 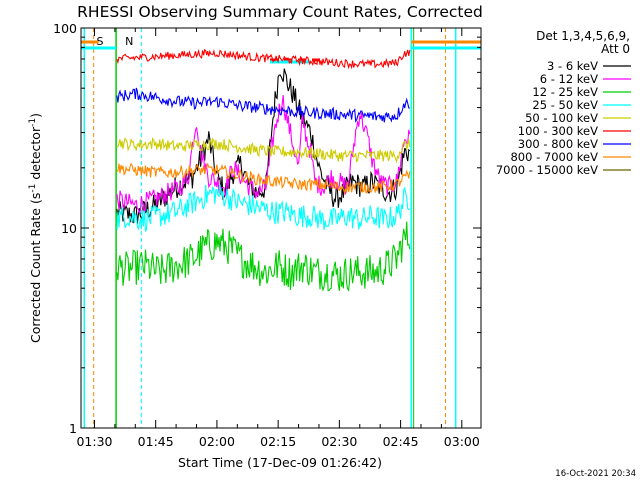 What do you see at coordinates (569, 79) in the screenshot?
I see `legend-label: 6 - 12 keV` at bounding box center [569, 79].